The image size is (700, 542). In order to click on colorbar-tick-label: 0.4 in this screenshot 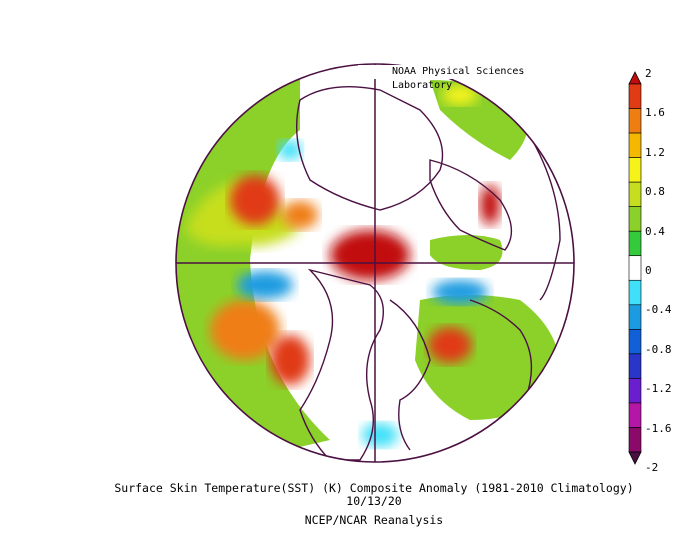, I will do `click(655, 231)`.